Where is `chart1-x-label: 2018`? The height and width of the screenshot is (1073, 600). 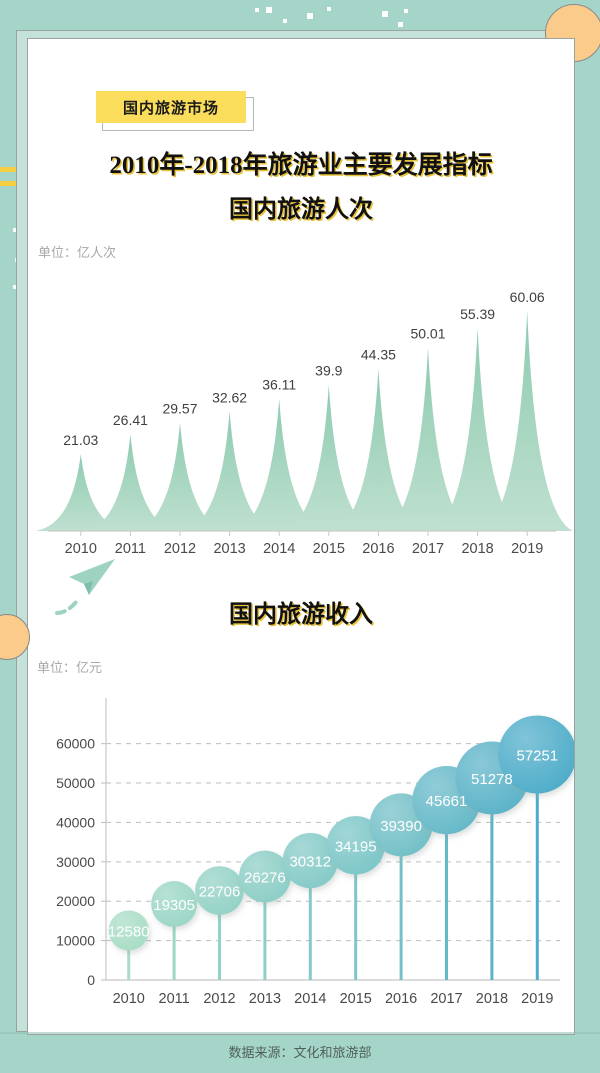 chart1-x-label: 2018 is located at coordinates (477, 549).